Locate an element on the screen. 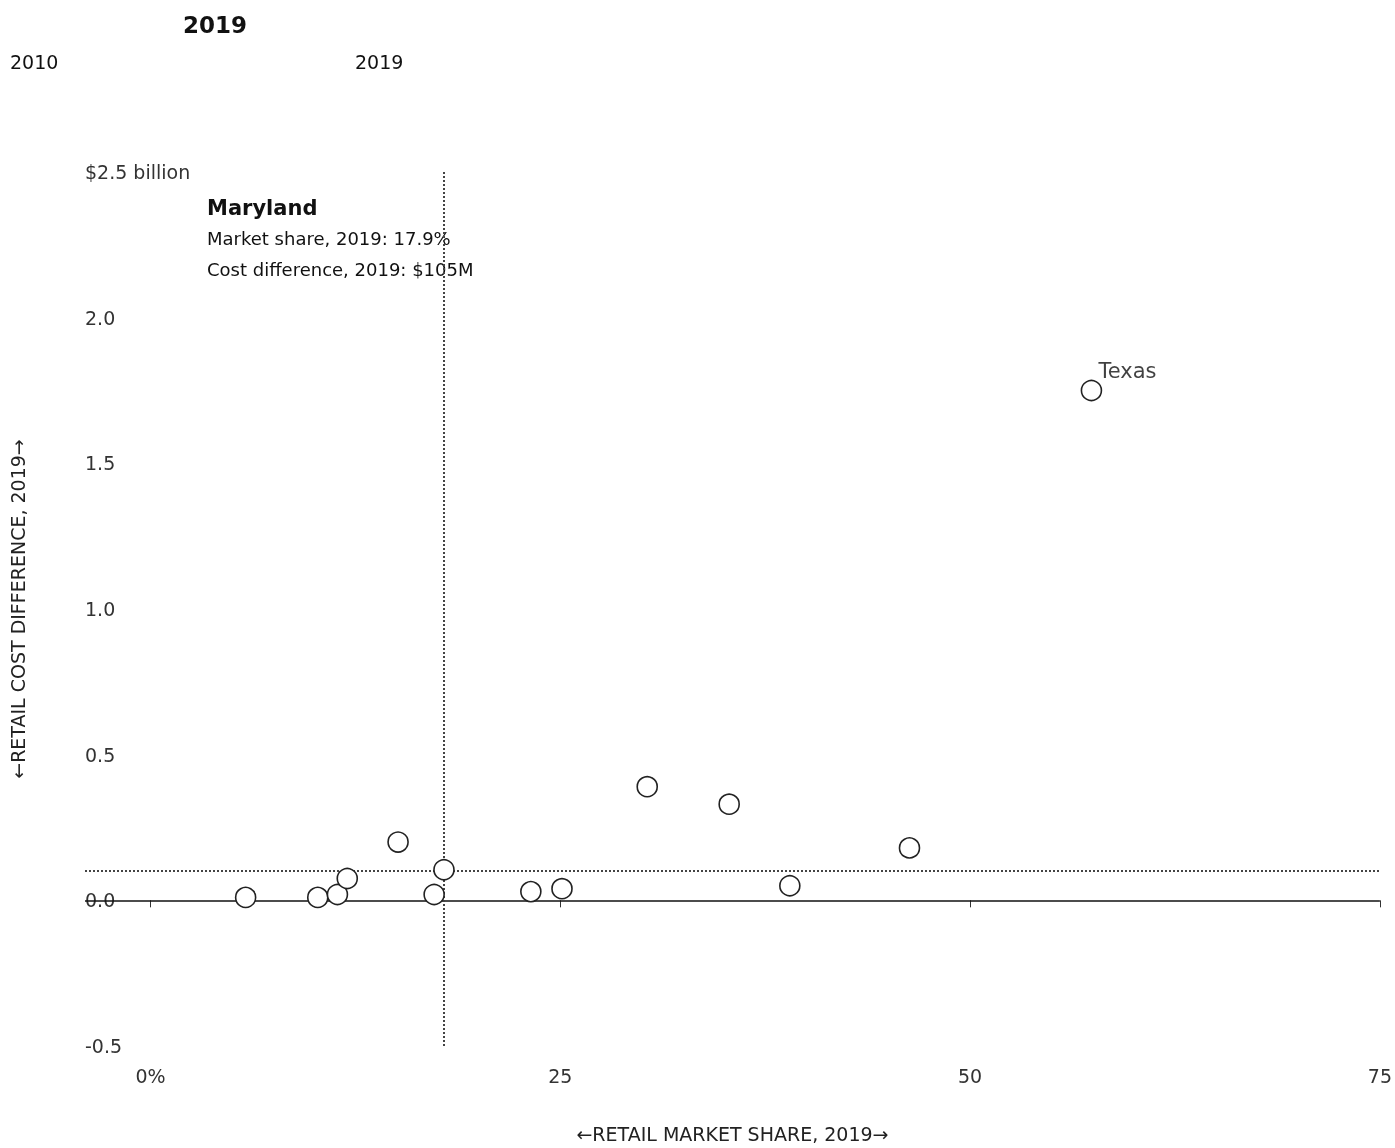 Image resolution: width=1395 pixels, height=1148 pixels. x-tick-label: 50 is located at coordinates (970, 1075).